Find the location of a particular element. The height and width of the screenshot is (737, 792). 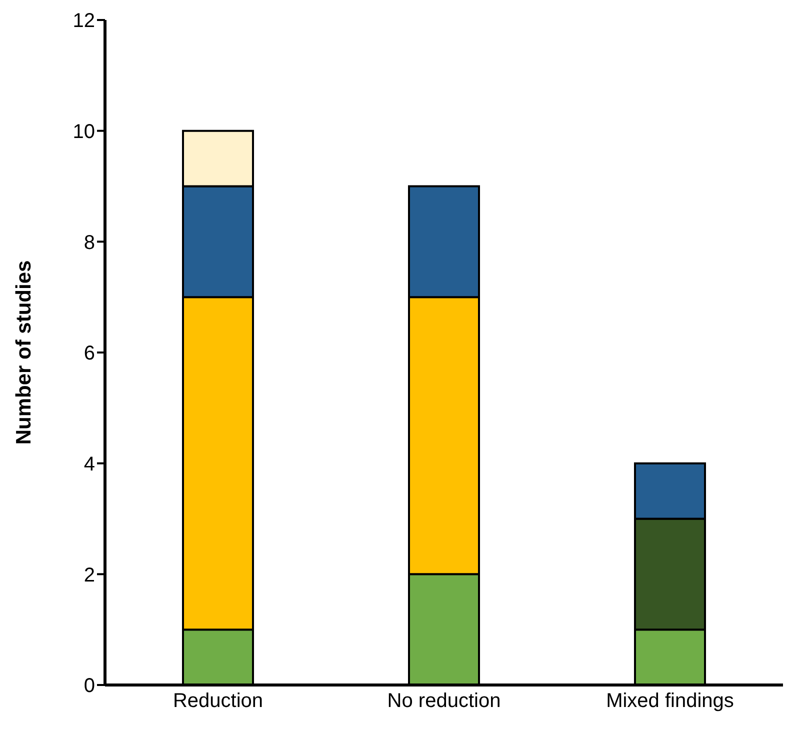

x-tick-label: Mixed findings is located at coordinates (670, 701).